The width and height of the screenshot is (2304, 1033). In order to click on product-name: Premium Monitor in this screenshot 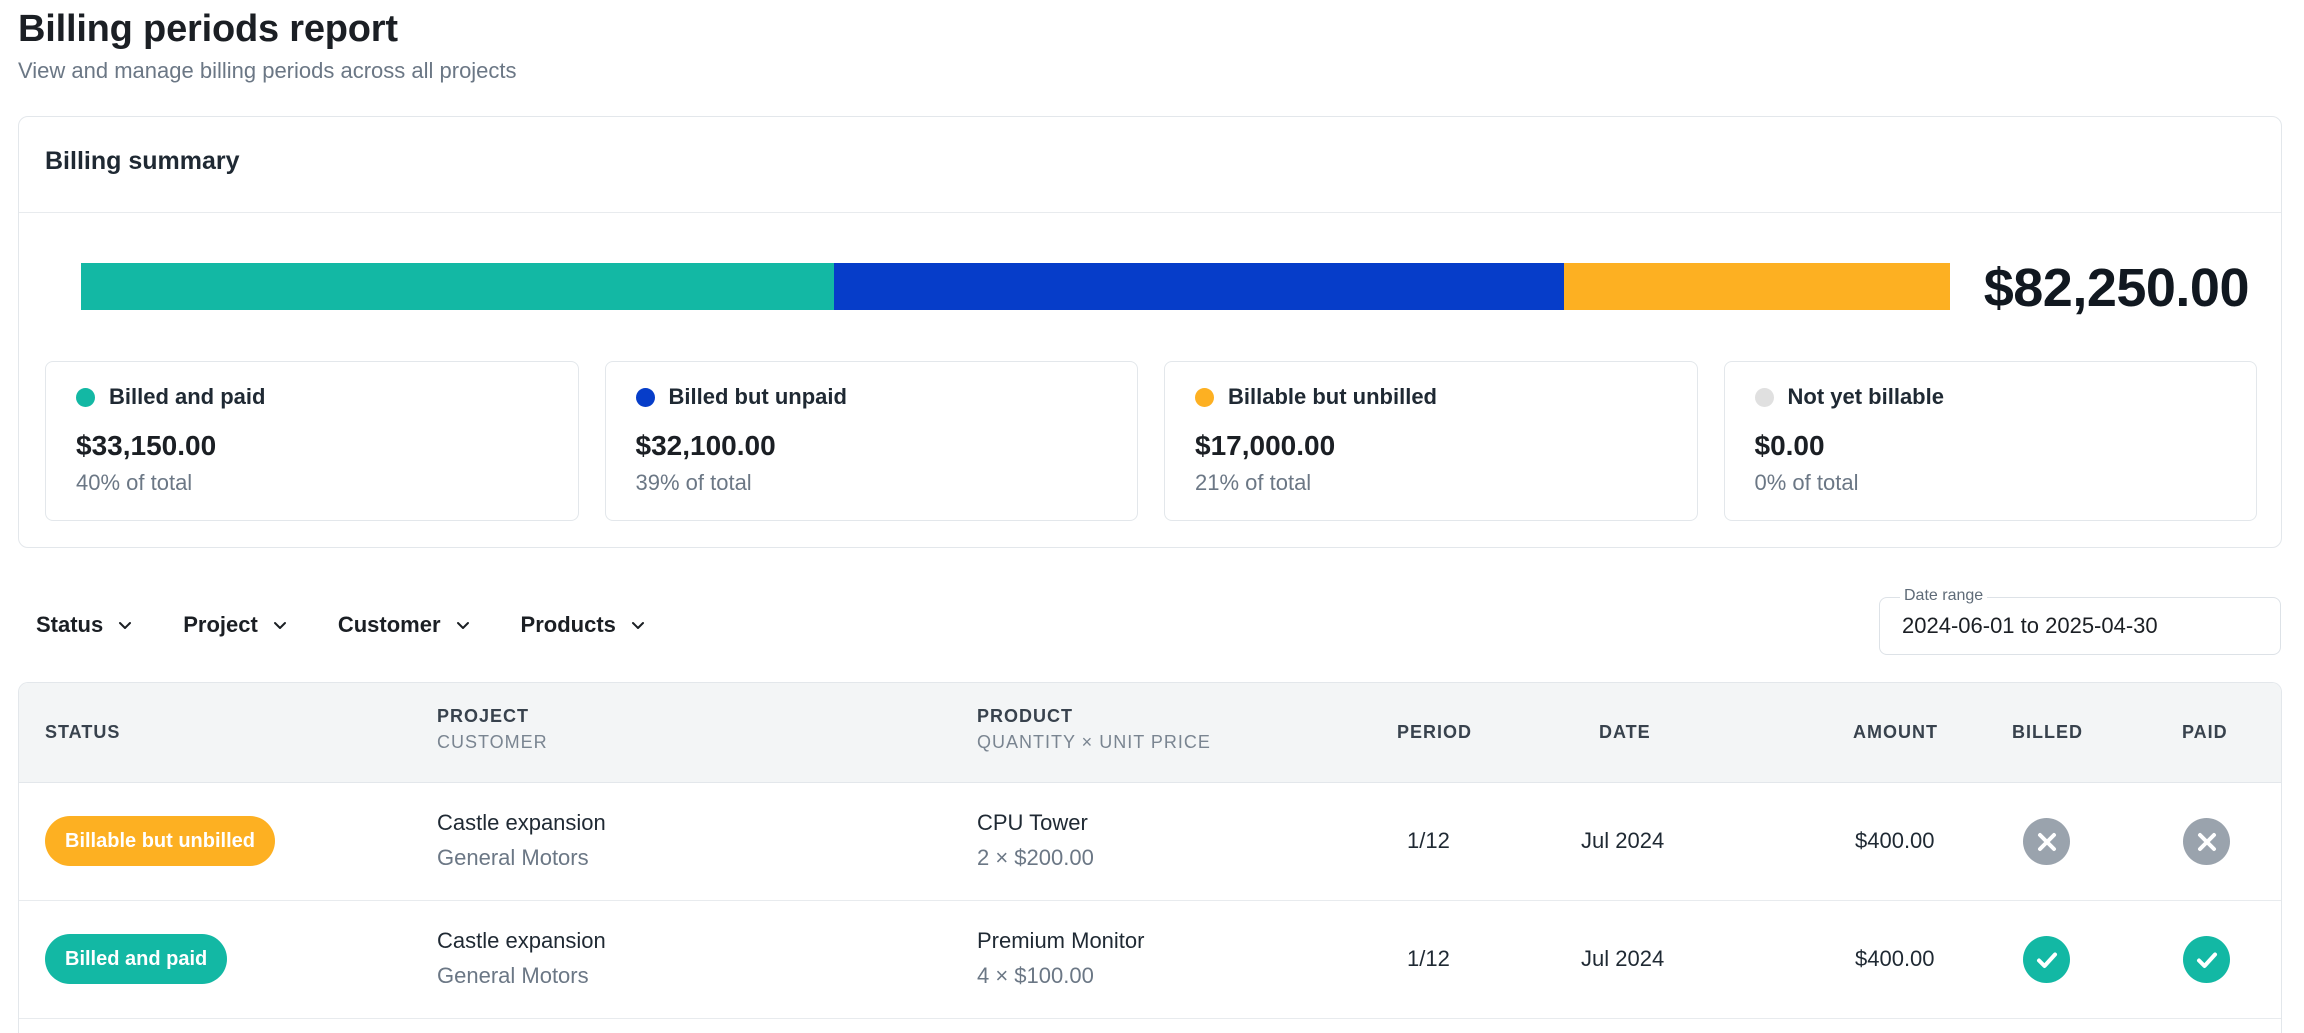, I will do `click(1061, 940)`.